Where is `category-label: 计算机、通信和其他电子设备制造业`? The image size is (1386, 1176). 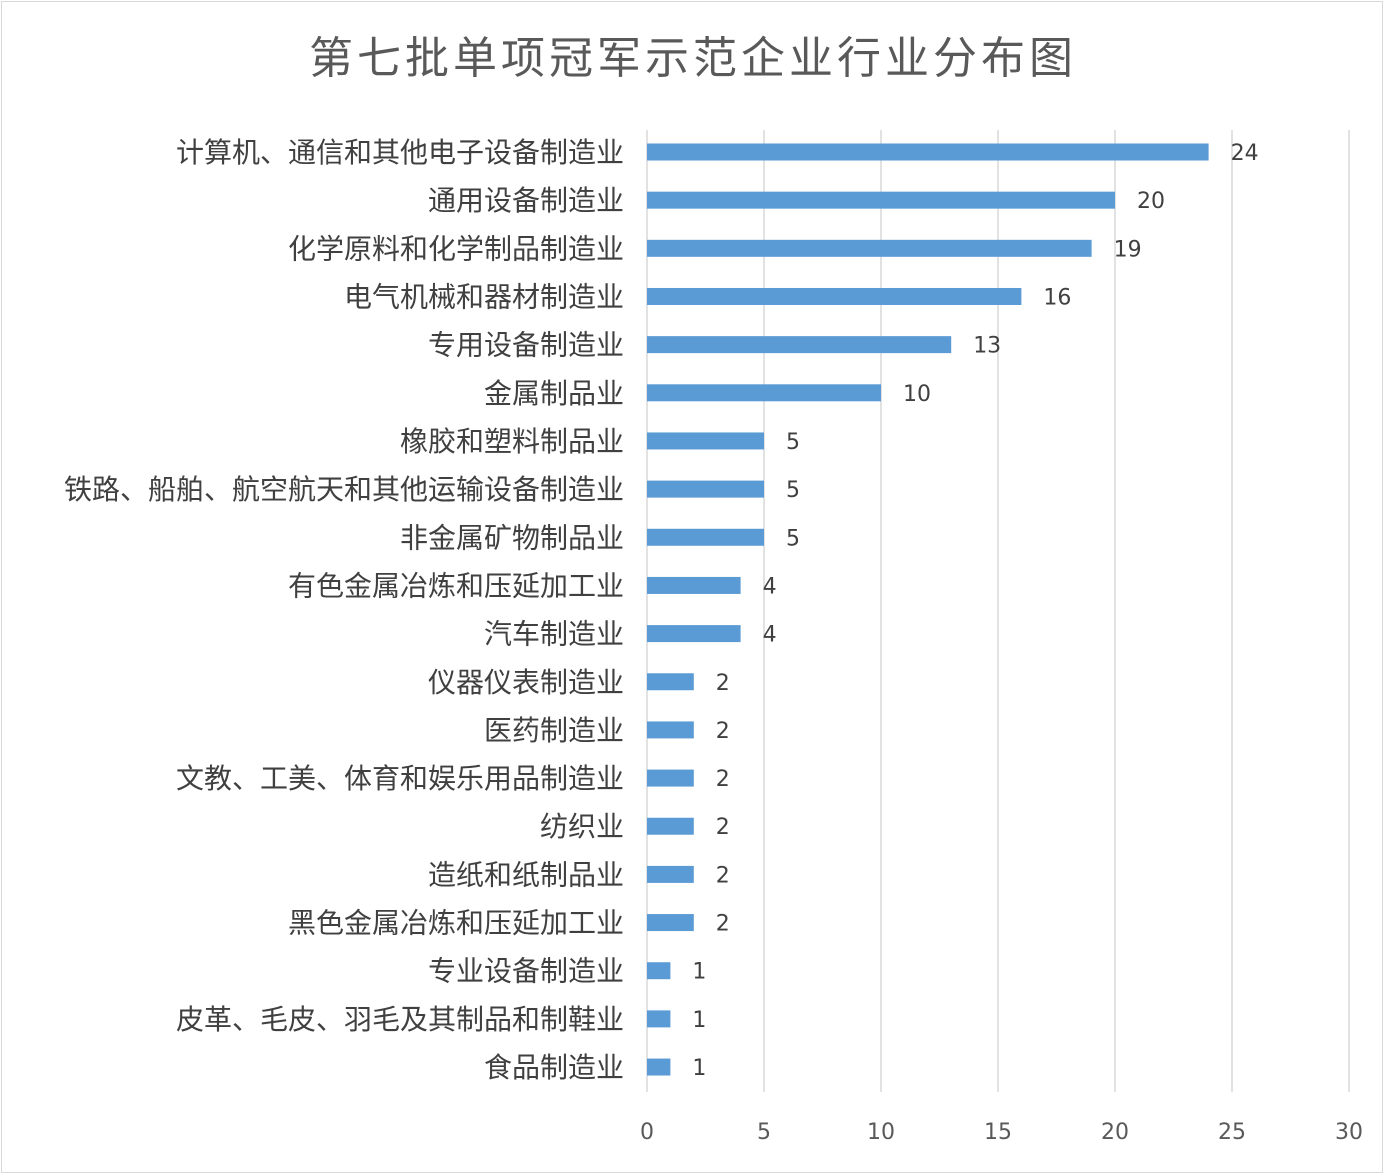
category-label: 计算机、通信和其他电子设备制造业 is located at coordinates (400, 152).